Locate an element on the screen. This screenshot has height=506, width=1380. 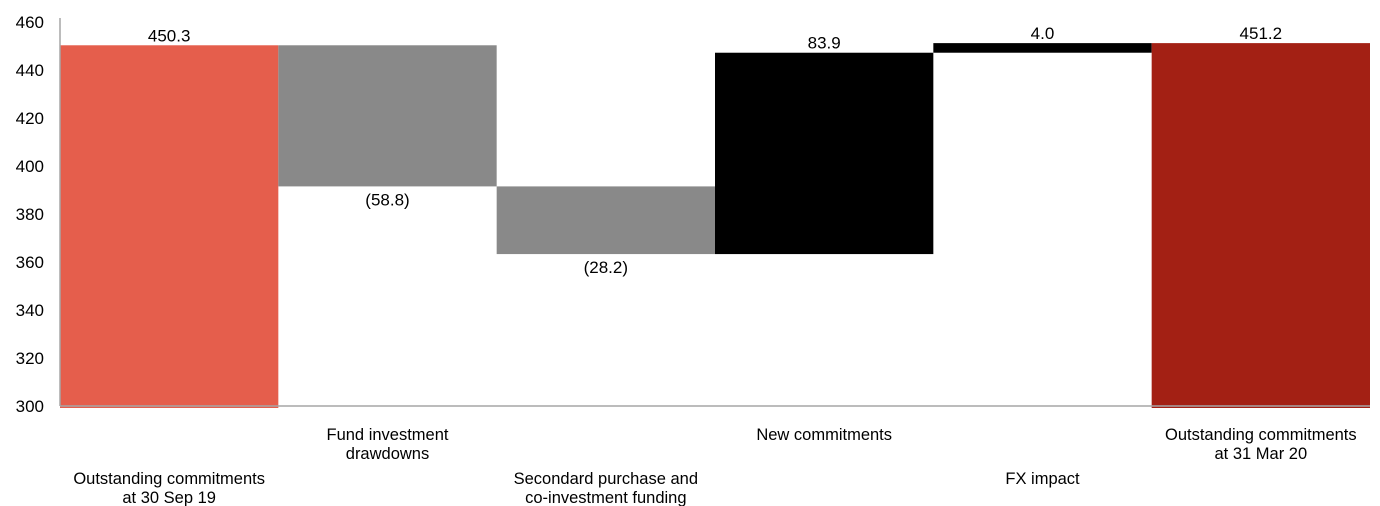
category-label: FX impact is located at coordinates (1042, 479).